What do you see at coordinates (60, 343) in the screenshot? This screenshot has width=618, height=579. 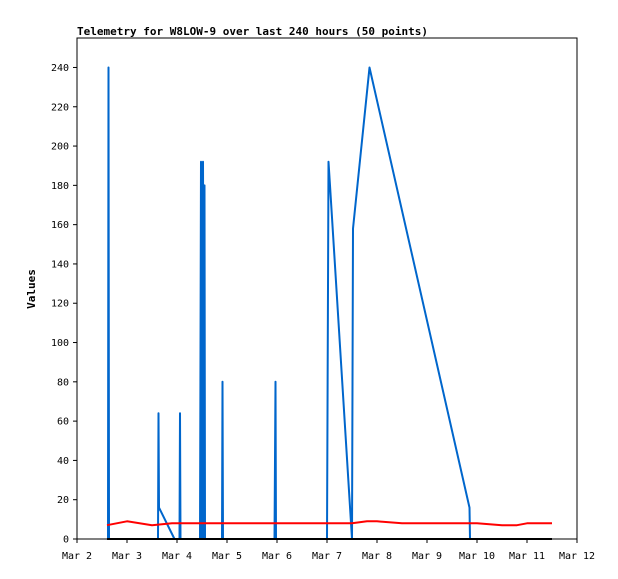 I see `y-tick-label: 100` at bounding box center [60, 343].